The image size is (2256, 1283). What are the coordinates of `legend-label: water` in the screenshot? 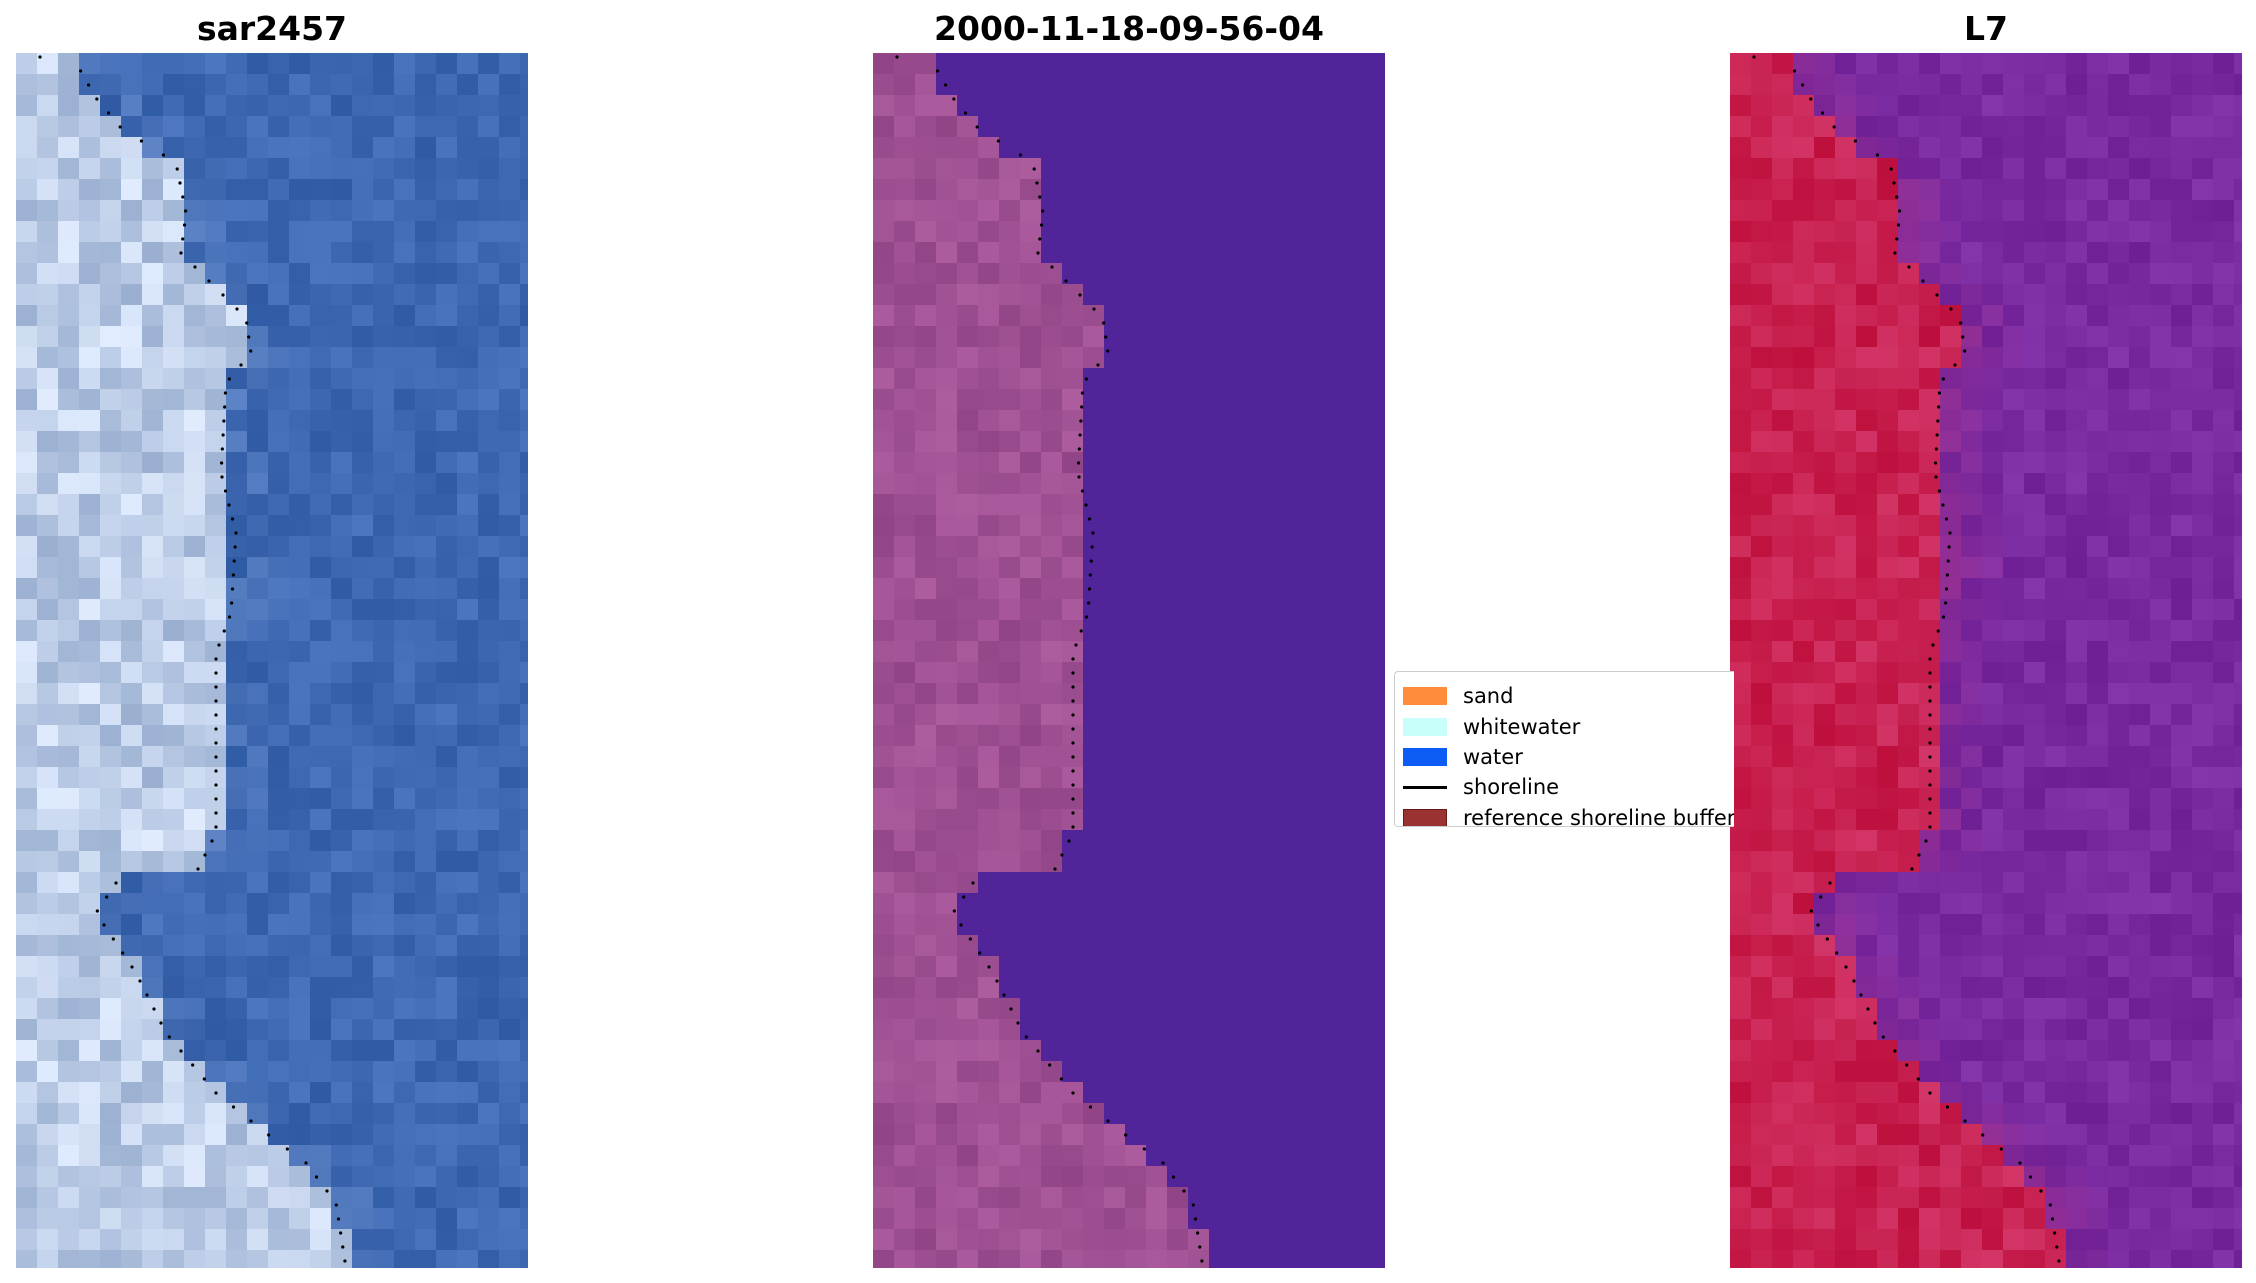 It's located at (1493, 757).